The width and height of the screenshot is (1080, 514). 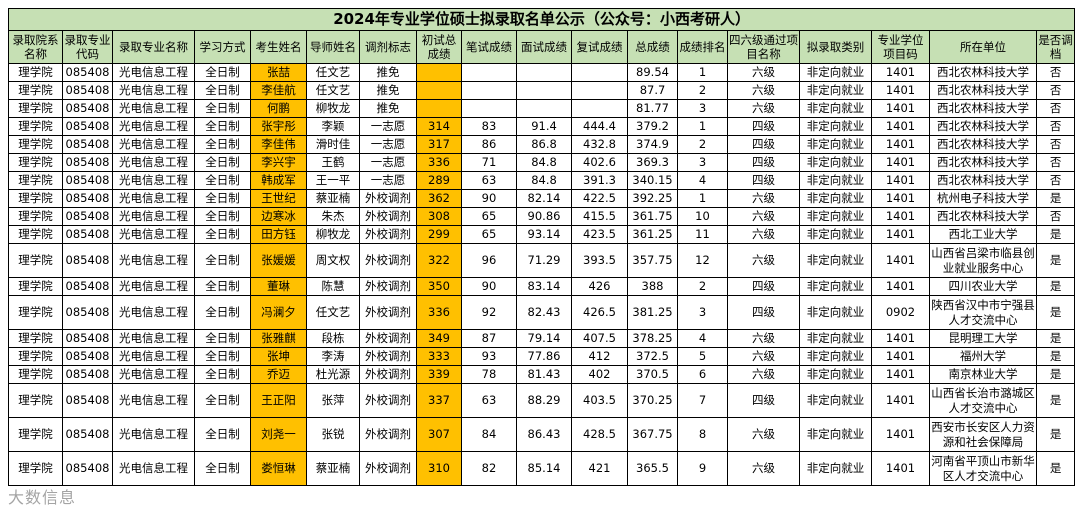 What do you see at coordinates (87, 47) in the screenshot?
I see `column-header: 录取专业代码` at bounding box center [87, 47].